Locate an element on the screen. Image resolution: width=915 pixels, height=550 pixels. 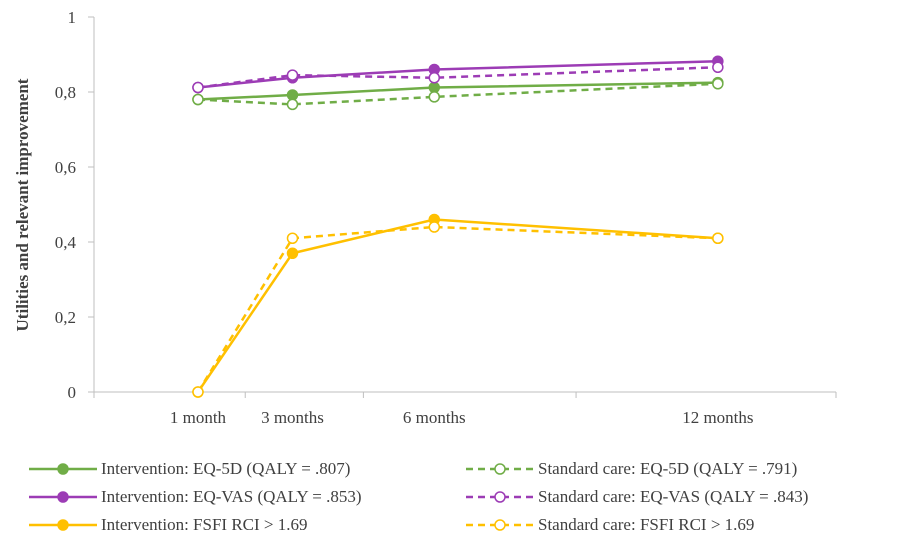
y-tick-label: 0,6 is located at coordinates (65, 167).